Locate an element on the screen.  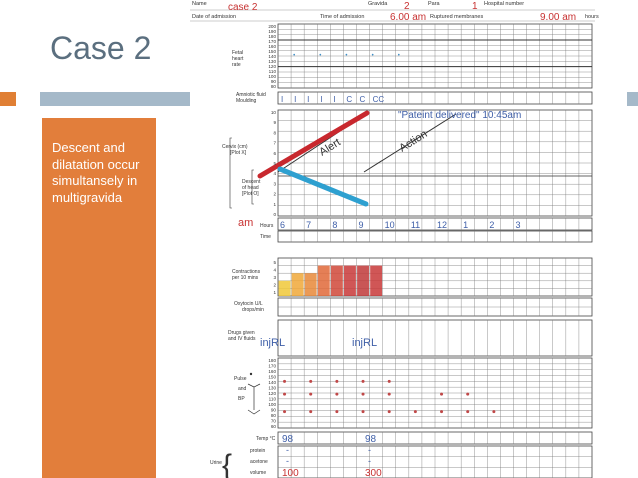
ruptured-membranes-label: Ruptured membranes is located at coordinates (456, 17).